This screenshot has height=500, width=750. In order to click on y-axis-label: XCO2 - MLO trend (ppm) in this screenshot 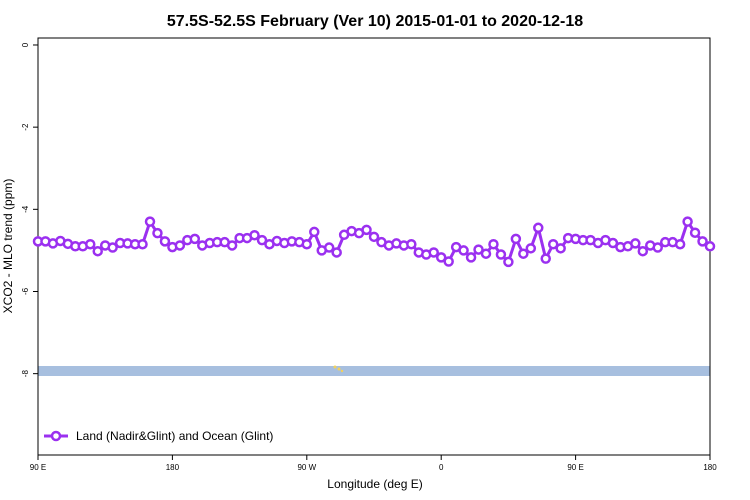, I will do `click(8, 246)`.